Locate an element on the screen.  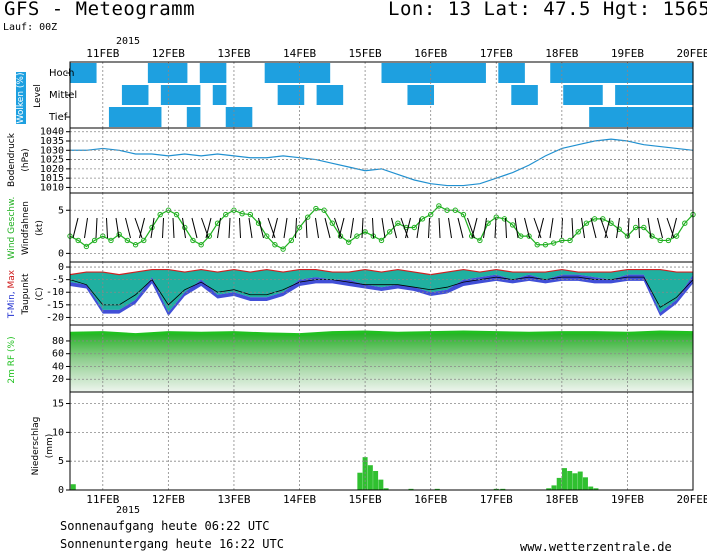
date-label-top: 15FEB is located at coordinates (365, 53).